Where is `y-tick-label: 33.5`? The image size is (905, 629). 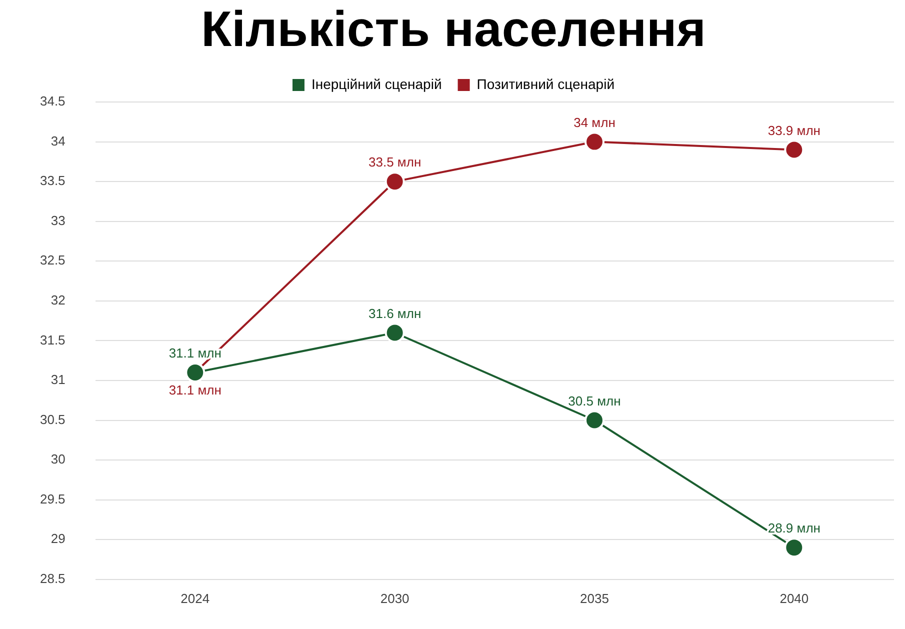
y-tick-label: 33.5 is located at coordinates (53, 180).